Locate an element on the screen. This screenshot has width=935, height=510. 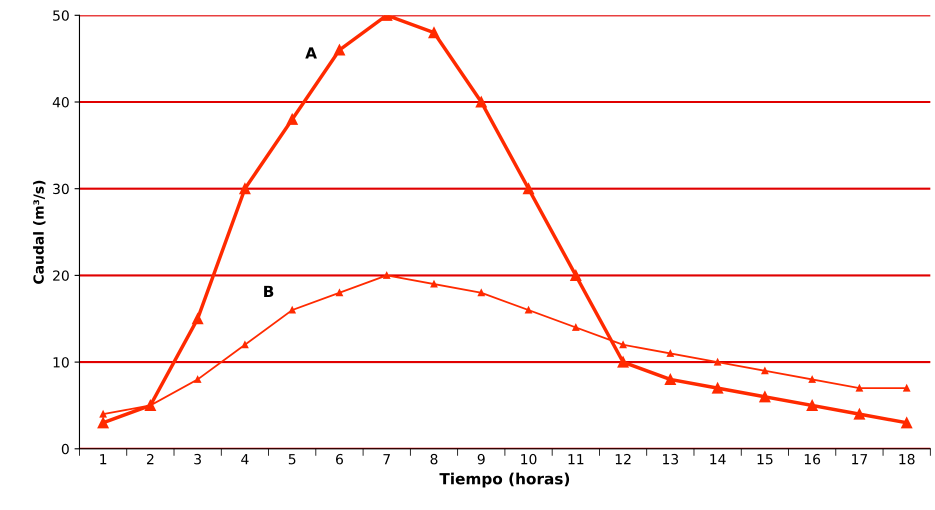
y-tick-label: 40 is located at coordinates (60, 102).